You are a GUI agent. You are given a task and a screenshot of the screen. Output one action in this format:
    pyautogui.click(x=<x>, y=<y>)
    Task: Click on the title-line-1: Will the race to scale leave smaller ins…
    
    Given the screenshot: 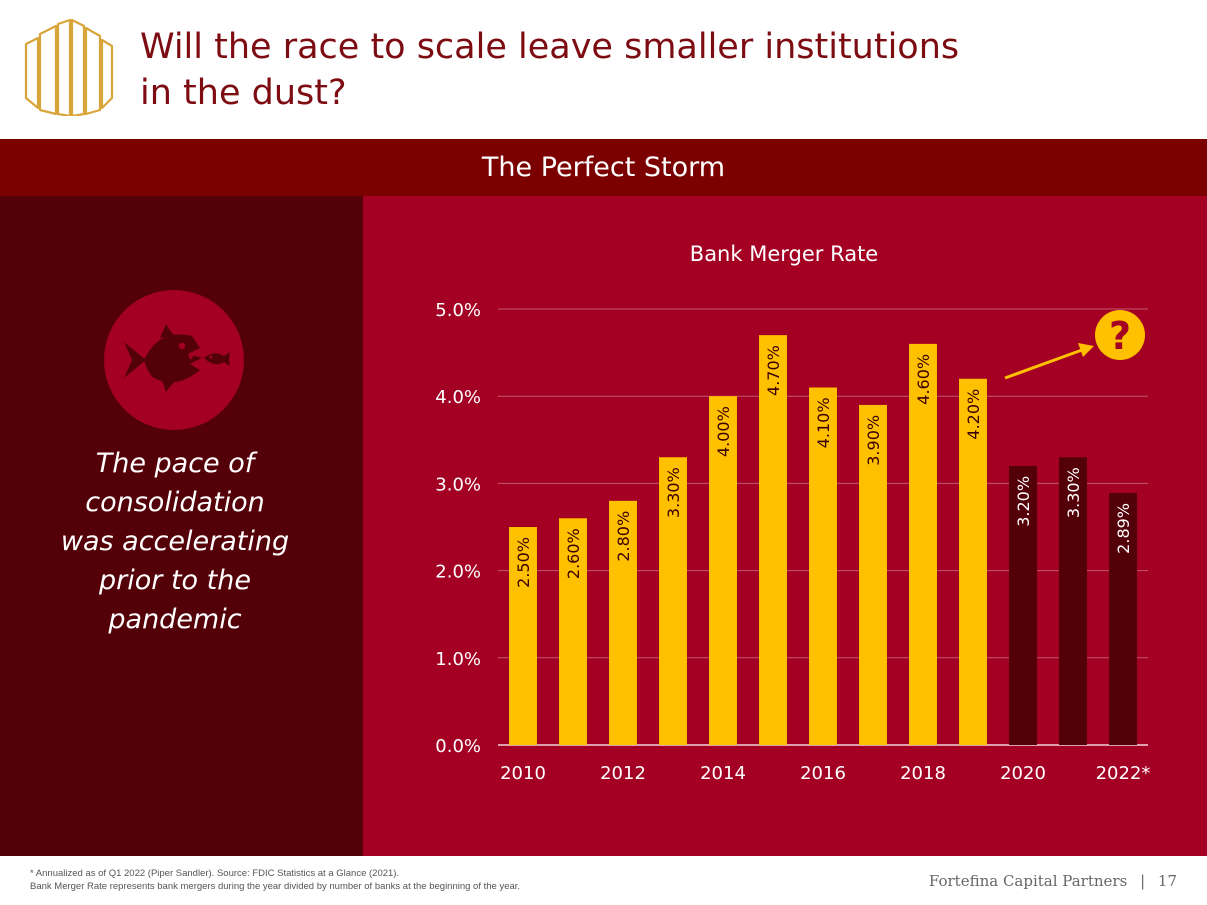 What is the action you would take?
    pyautogui.click(x=550, y=47)
    